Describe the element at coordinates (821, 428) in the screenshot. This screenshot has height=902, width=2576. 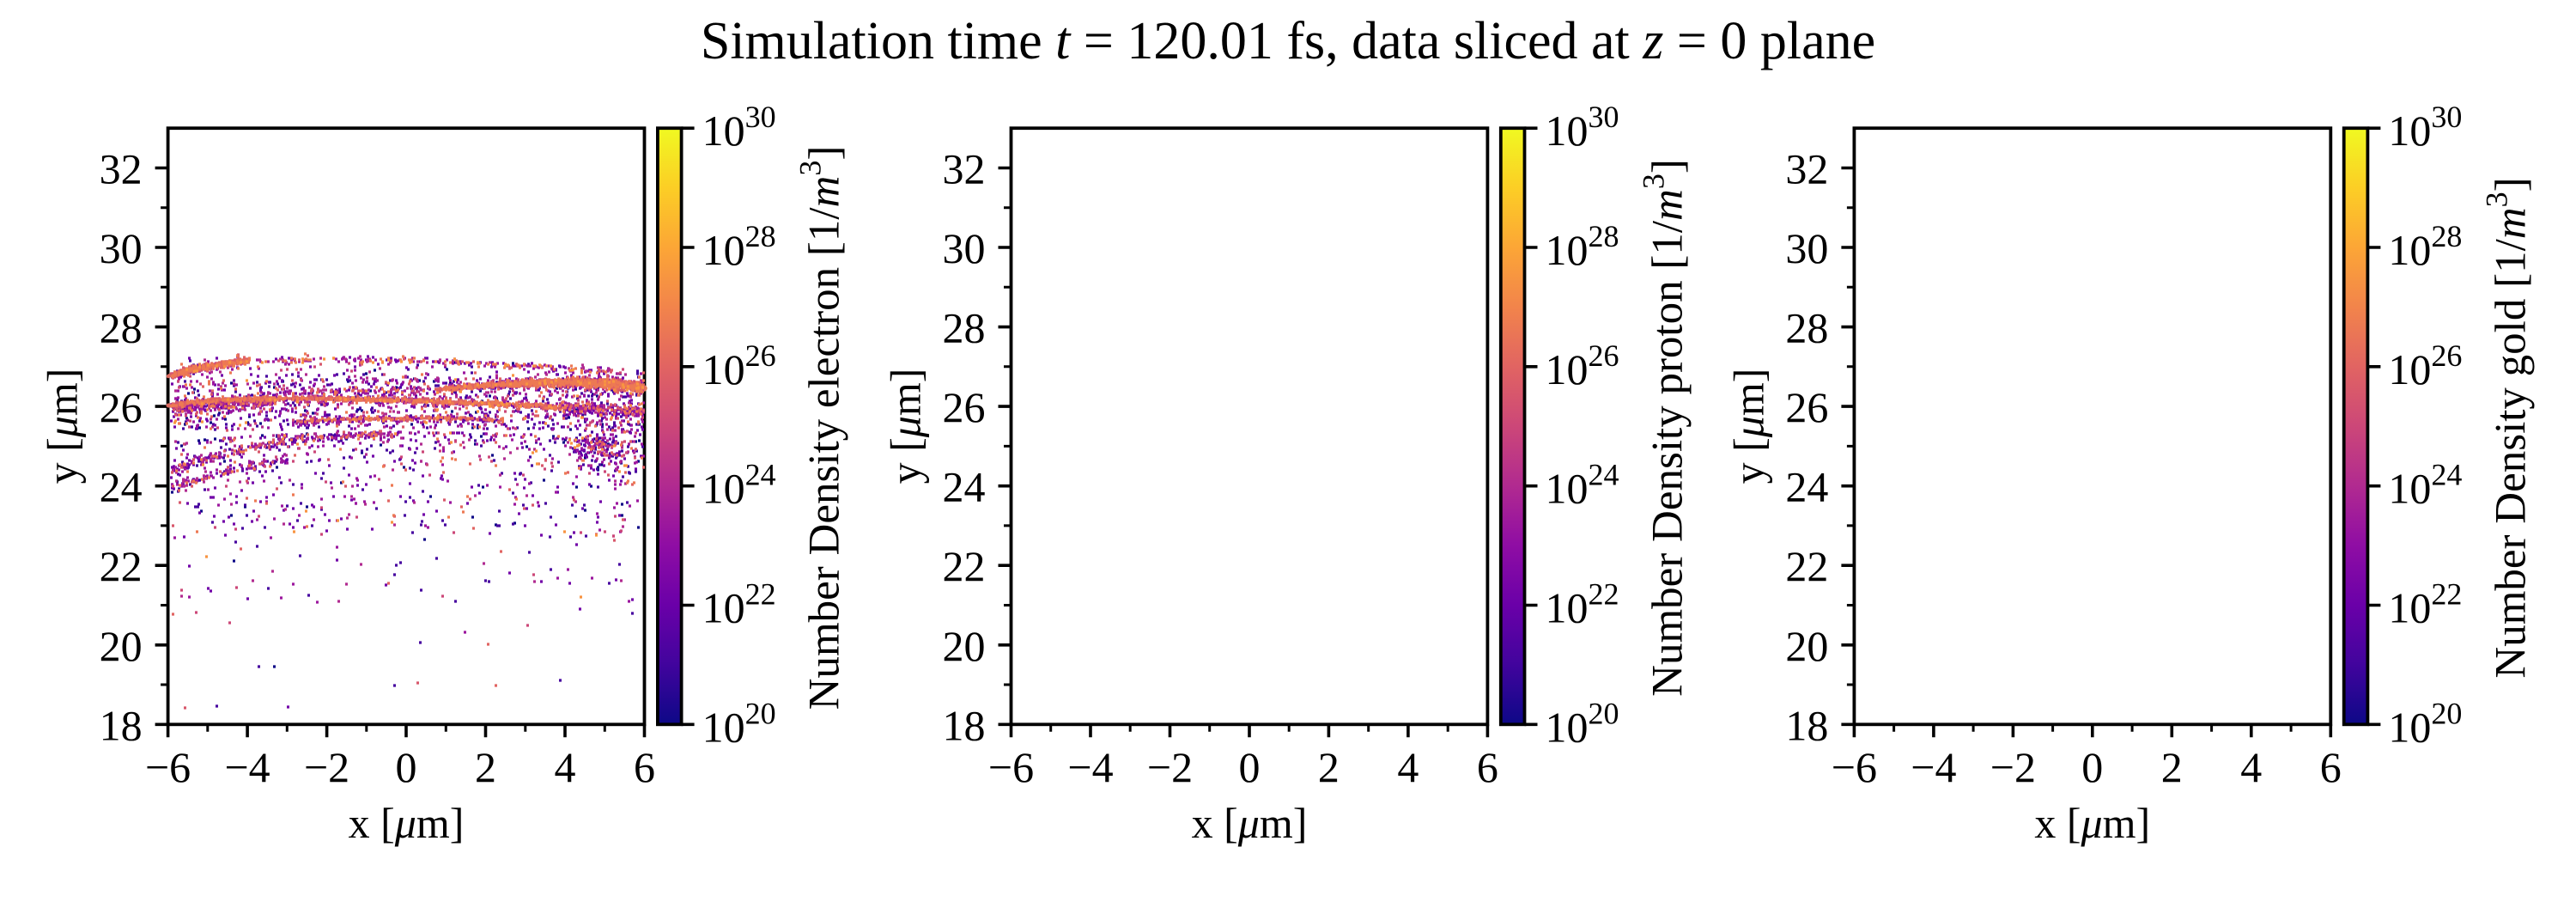
I see `svg-text: Number Density electron [1/m3]` at that location.